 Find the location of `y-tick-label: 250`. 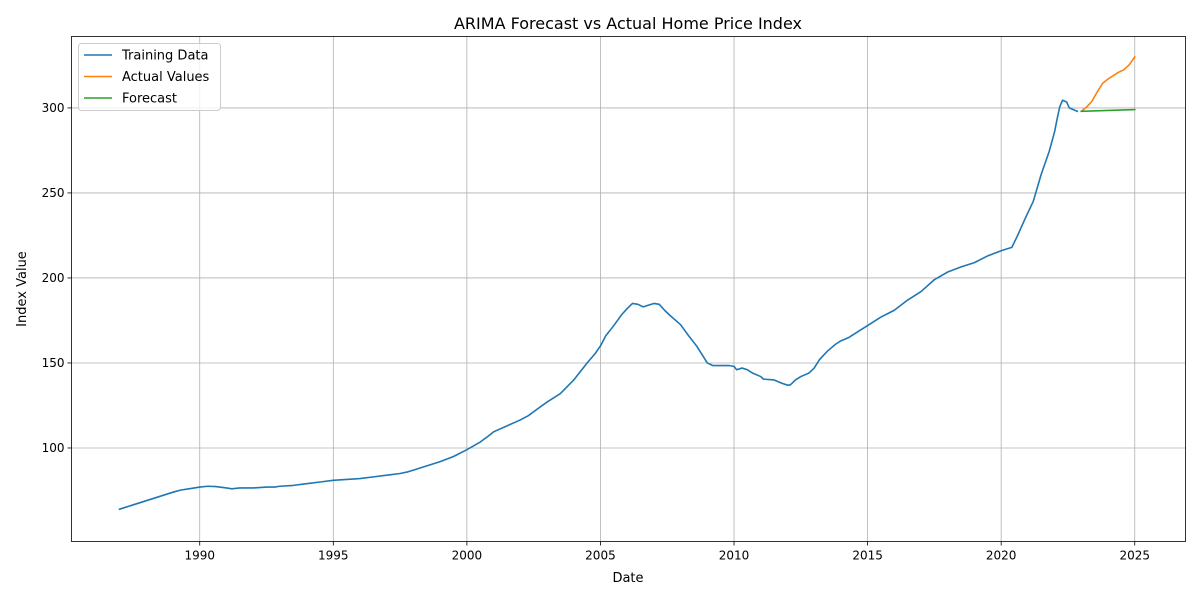

y-tick-label: 250 is located at coordinates (53, 193).